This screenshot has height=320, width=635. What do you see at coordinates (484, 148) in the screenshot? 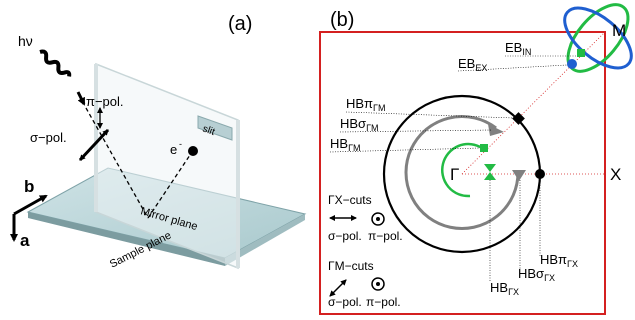
I see `green-square-gm` at bounding box center [484, 148].